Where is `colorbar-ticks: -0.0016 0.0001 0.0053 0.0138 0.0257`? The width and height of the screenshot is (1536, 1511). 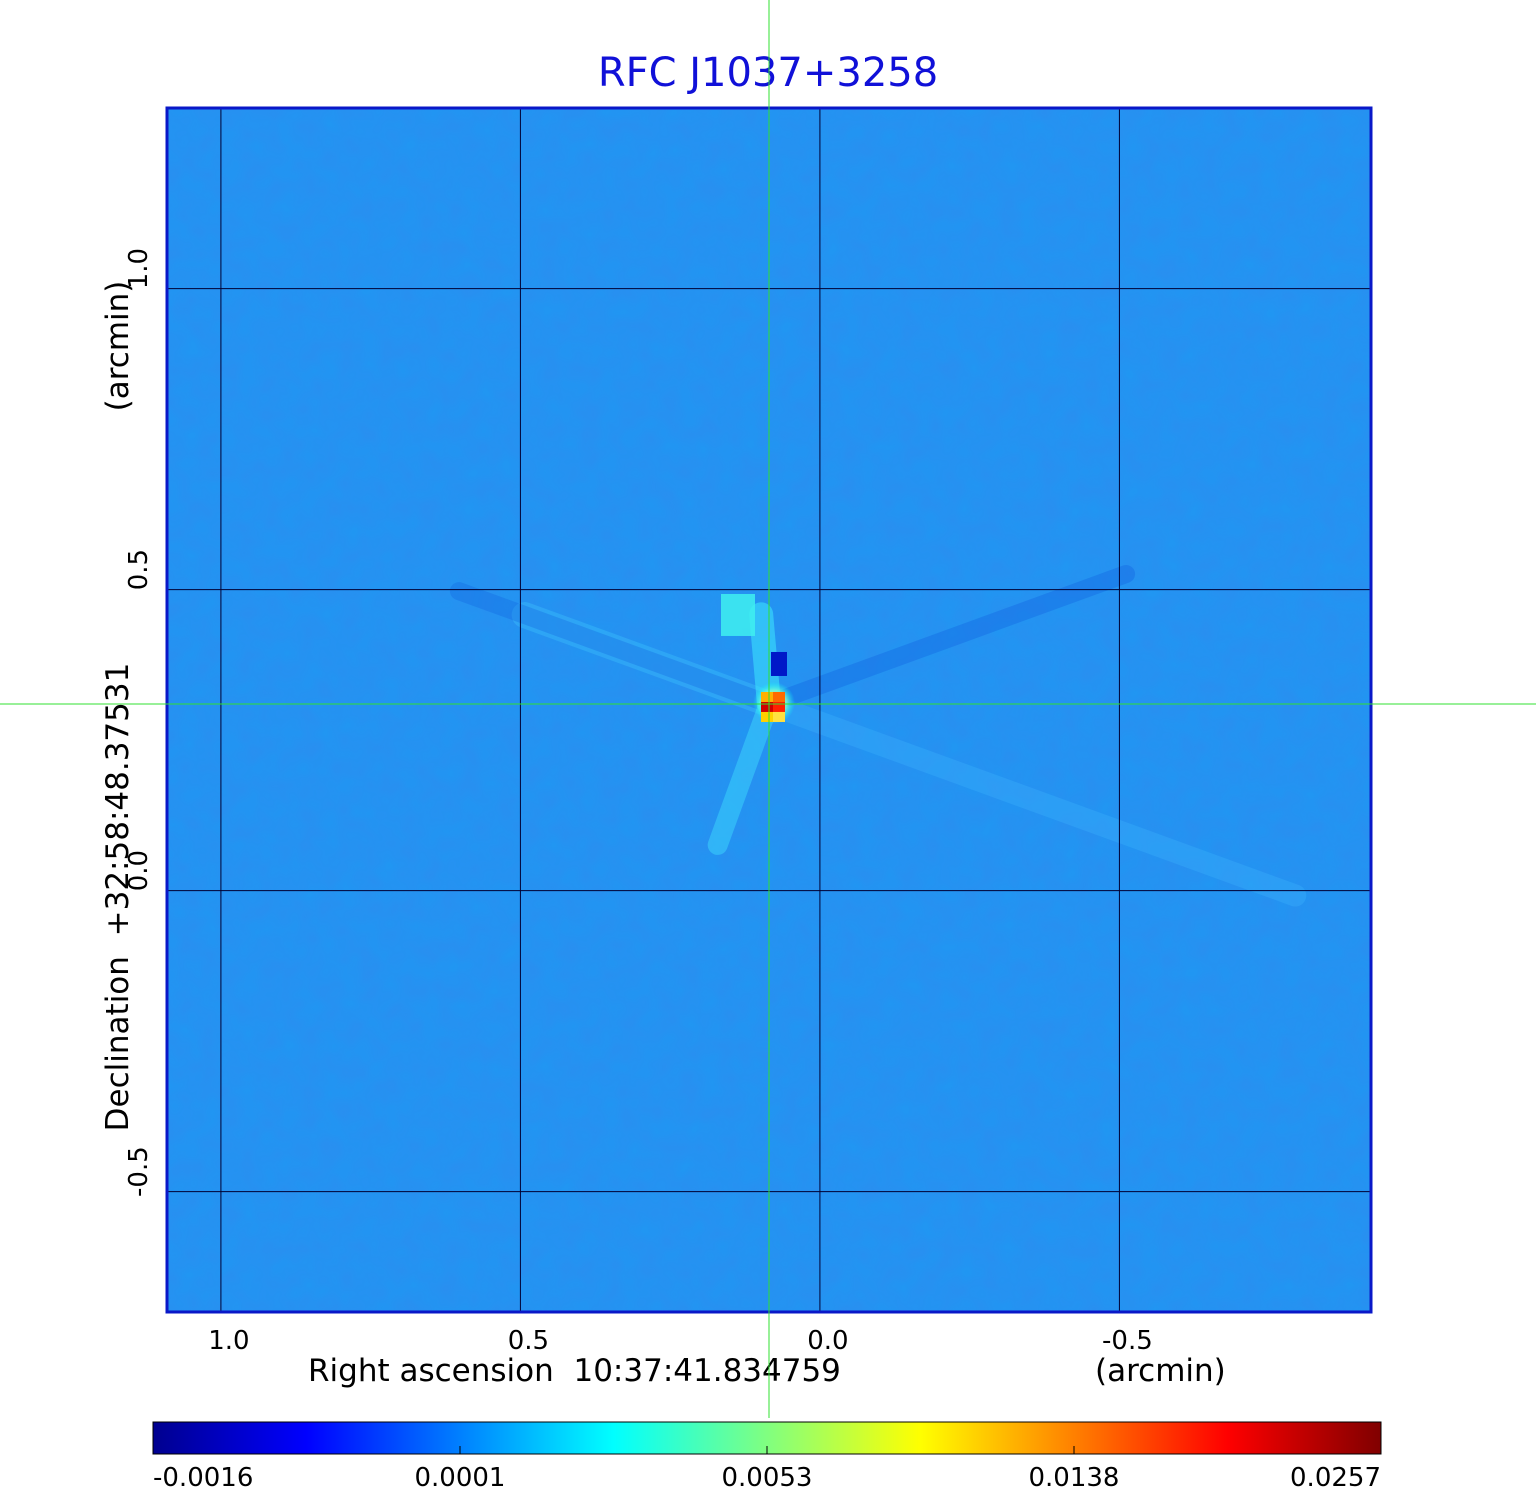
colorbar-ticks: -0.0016 0.0001 0.0053 0.0138 0.0257 is located at coordinates (767, 1469).